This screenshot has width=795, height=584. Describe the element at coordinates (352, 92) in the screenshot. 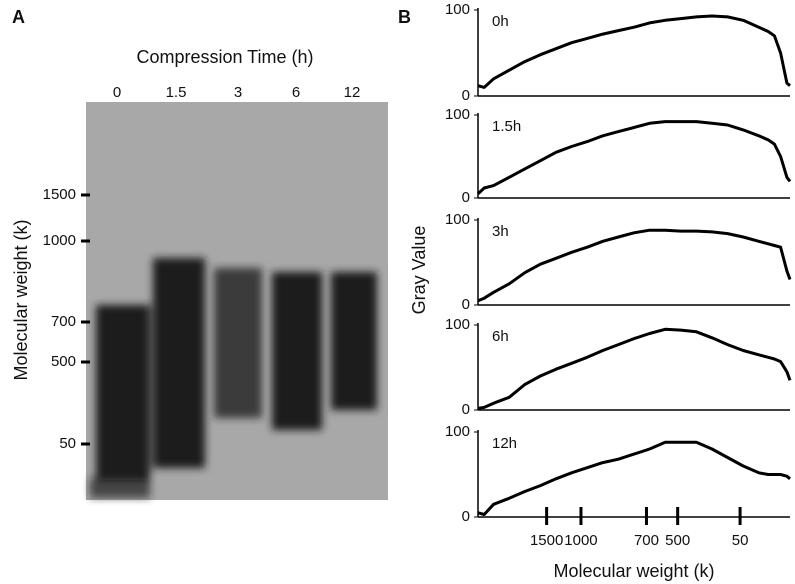

I see `lane-label: 12` at that location.